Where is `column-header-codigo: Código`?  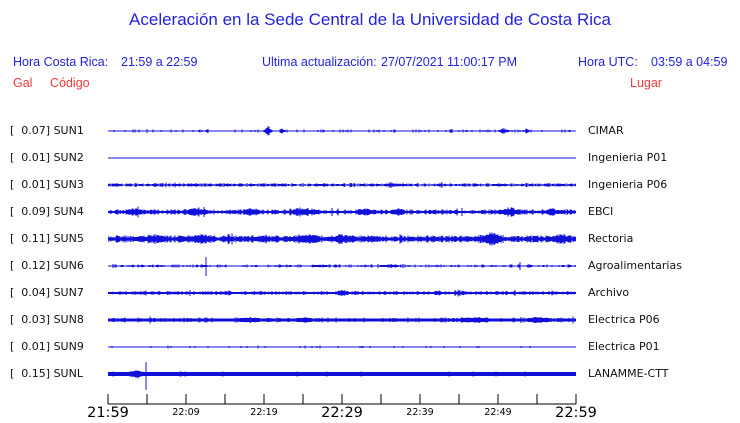 column-header-codigo: Código is located at coordinates (70, 83).